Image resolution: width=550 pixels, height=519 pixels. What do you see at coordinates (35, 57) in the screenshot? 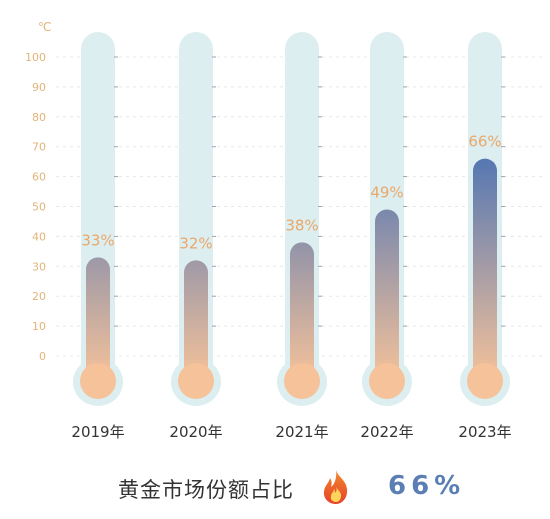
I see `y-tick-label: 100` at bounding box center [35, 57].